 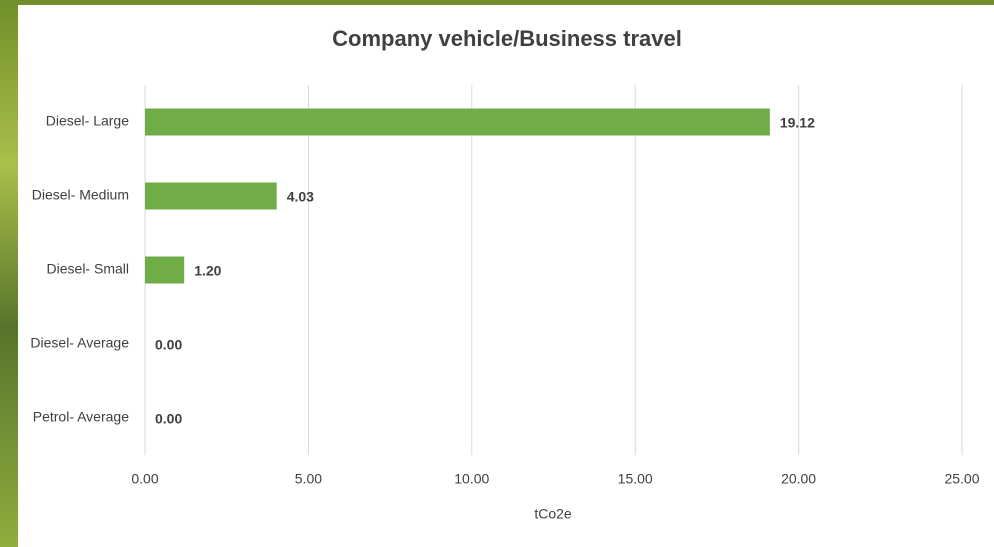 I want to click on y-tick-label: Diesel- Medium, so click(x=80, y=195).